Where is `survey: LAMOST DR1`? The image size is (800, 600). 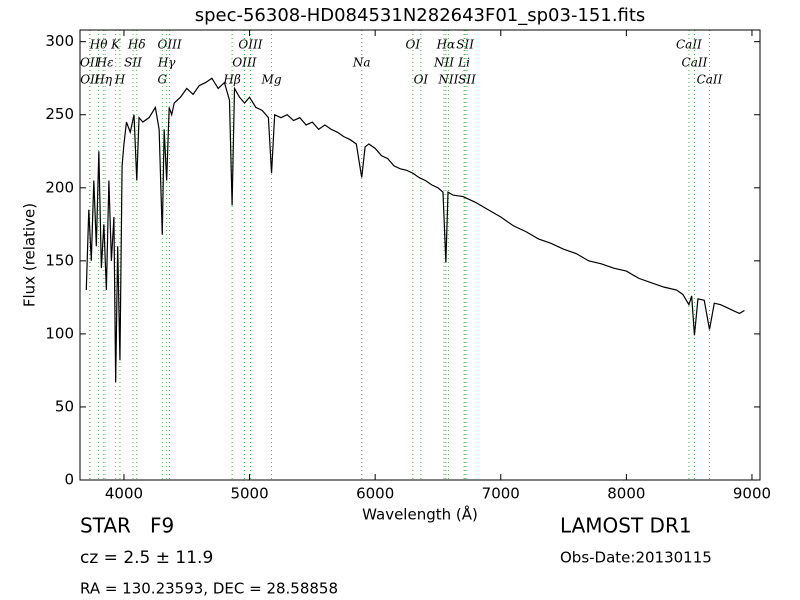 survey: LAMOST DR1 is located at coordinates (626, 526).